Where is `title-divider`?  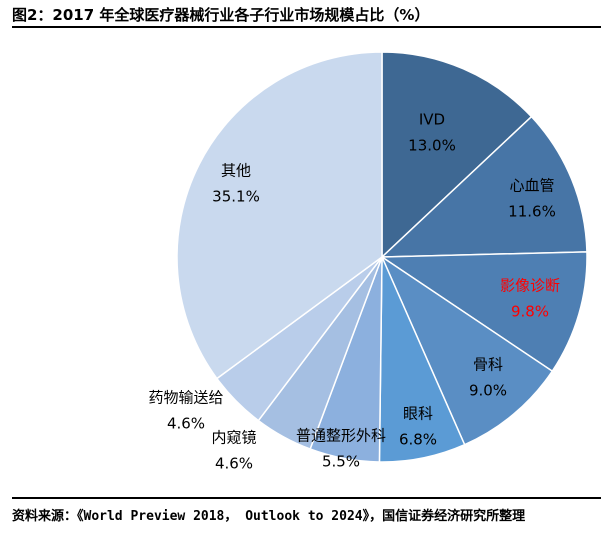
title-divider is located at coordinates (306, 27).